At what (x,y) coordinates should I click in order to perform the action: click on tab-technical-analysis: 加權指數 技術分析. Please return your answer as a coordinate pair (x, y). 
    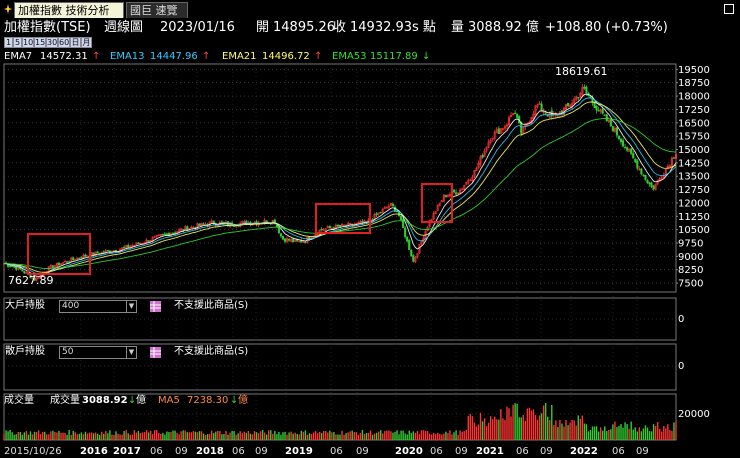
    Looking at the image, I should click on (69, 10).